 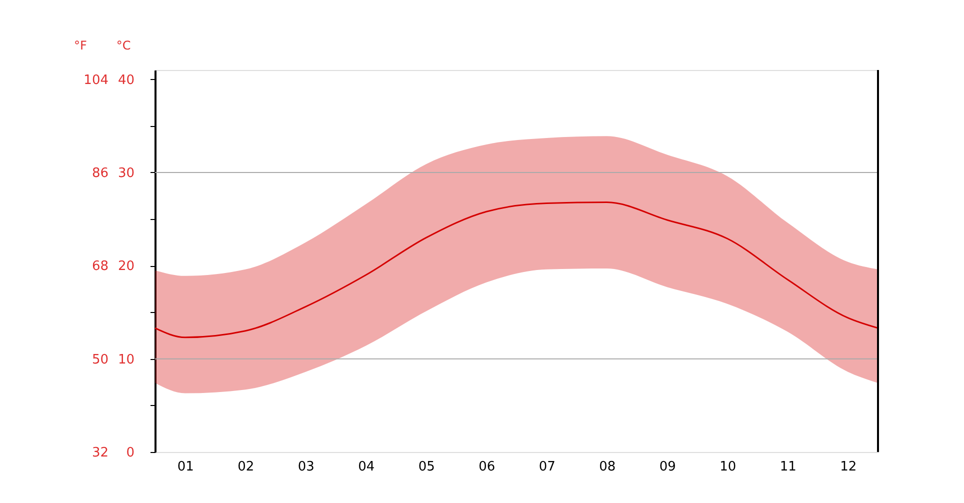 What do you see at coordinates (126, 173) in the screenshot?
I see `y-tick-label: 30` at bounding box center [126, 173].